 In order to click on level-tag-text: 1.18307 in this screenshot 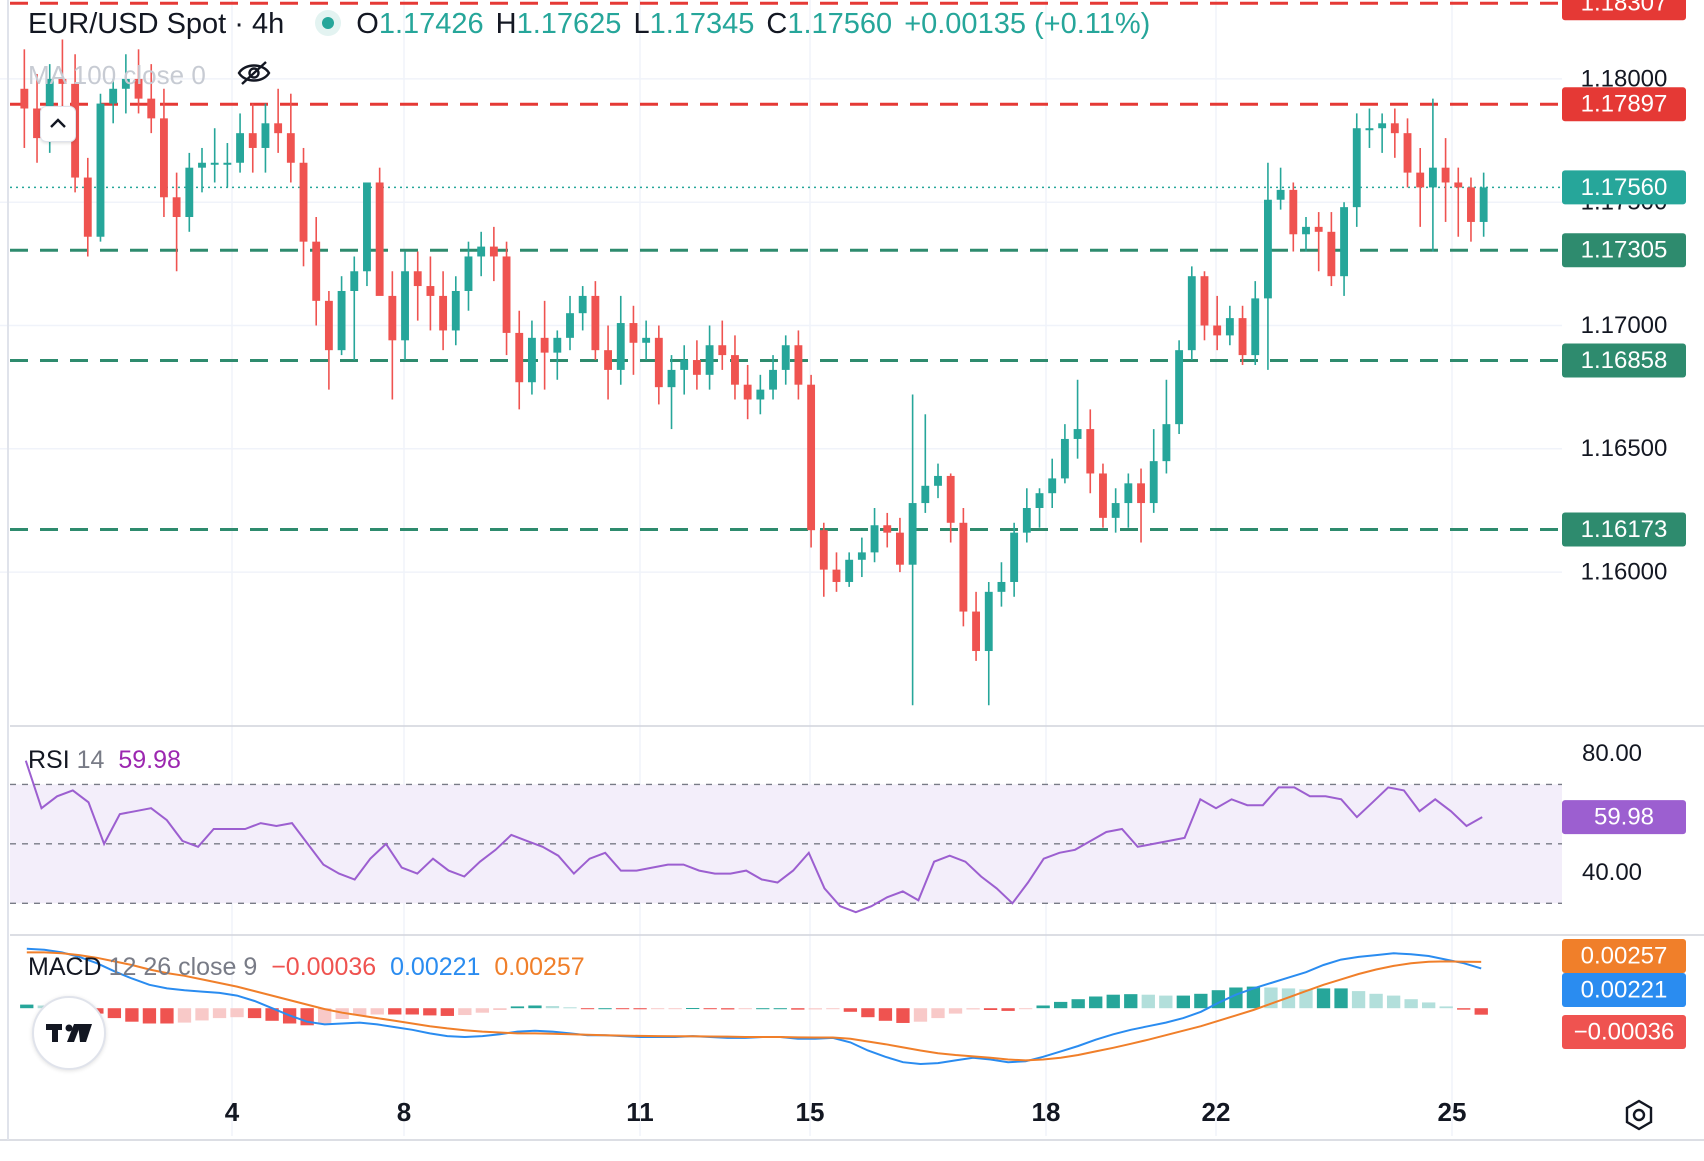, I will do `click(1624, 8)`.